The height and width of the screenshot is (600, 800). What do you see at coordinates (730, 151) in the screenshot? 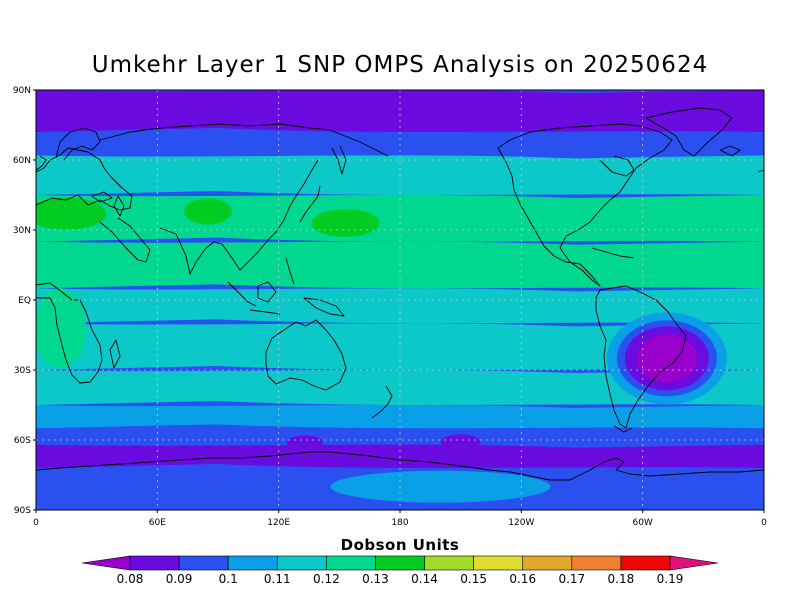
I see `coastline-iceland` at bounding box center [730, 151].